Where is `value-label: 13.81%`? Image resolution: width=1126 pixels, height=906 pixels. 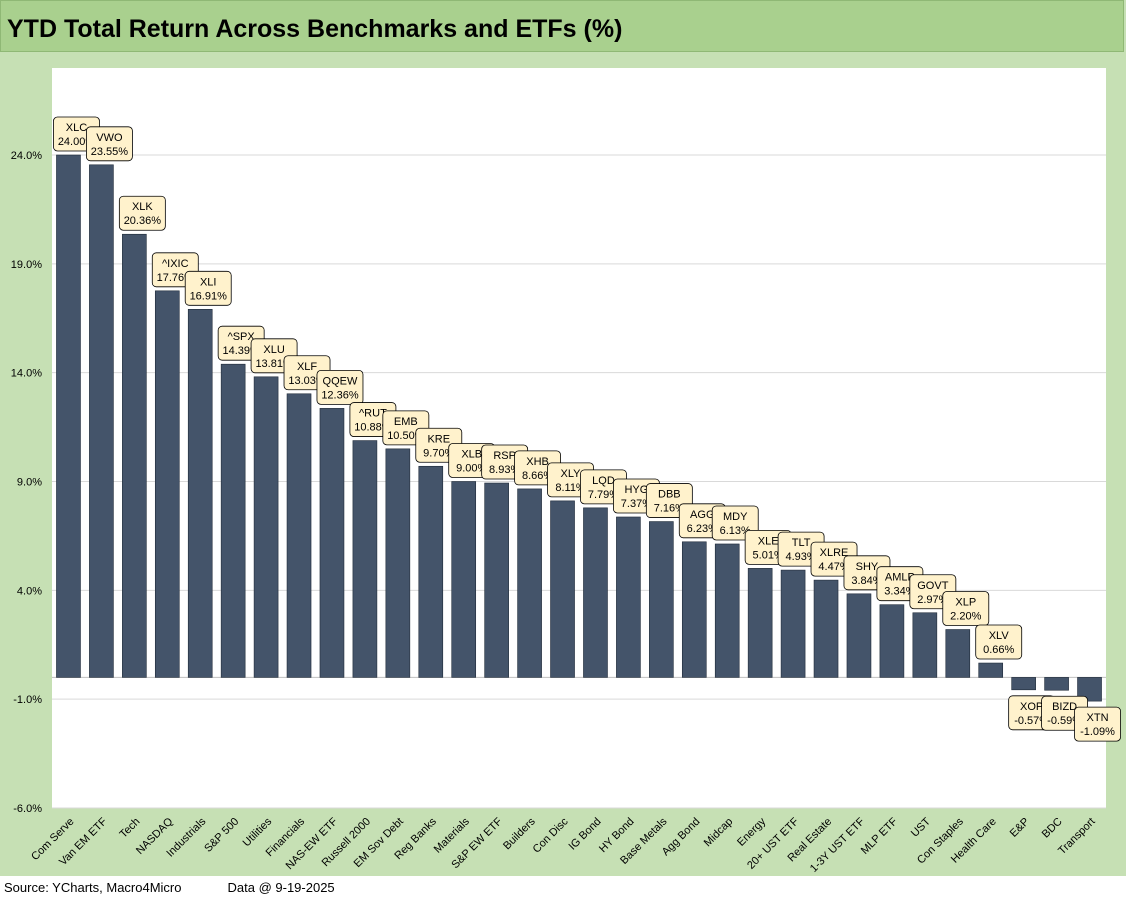 value-label: 13.81% is located at coordinates (274, 364).